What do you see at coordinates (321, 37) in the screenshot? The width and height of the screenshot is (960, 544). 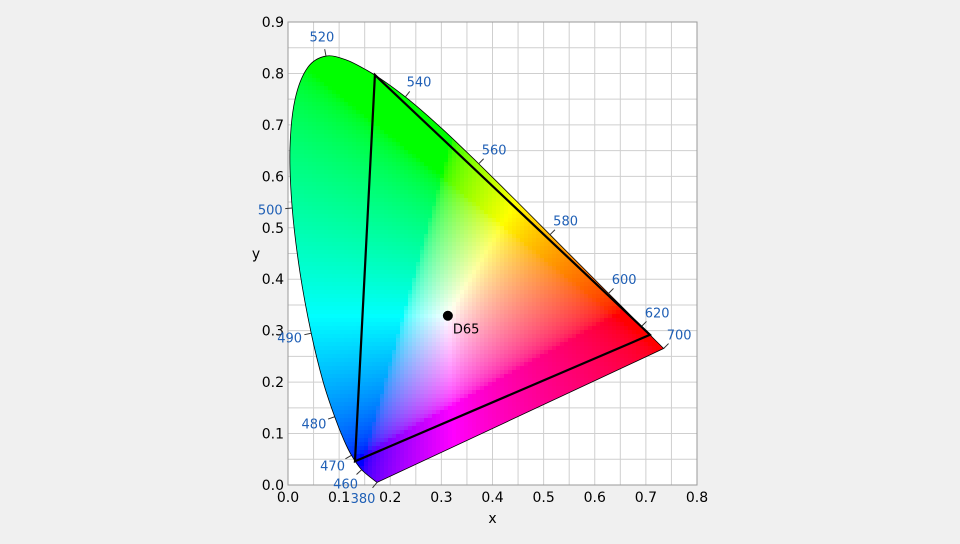 I see `wavelength-label: 520` at bounding box center [321, 37].